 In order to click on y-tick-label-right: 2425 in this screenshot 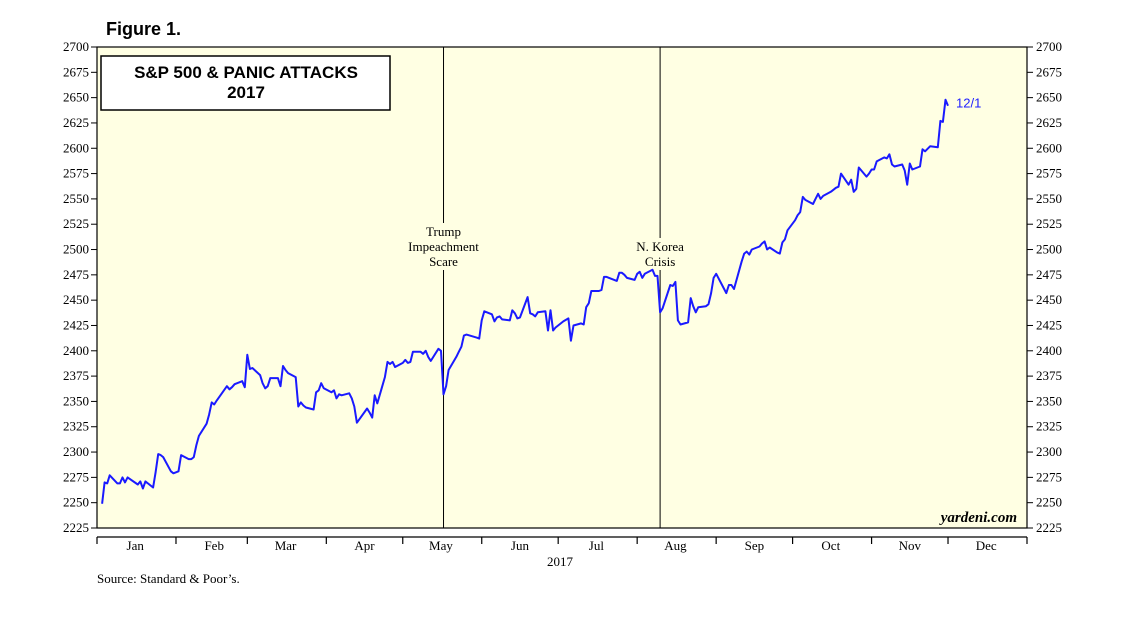, I will do `click(1049, 324)`.